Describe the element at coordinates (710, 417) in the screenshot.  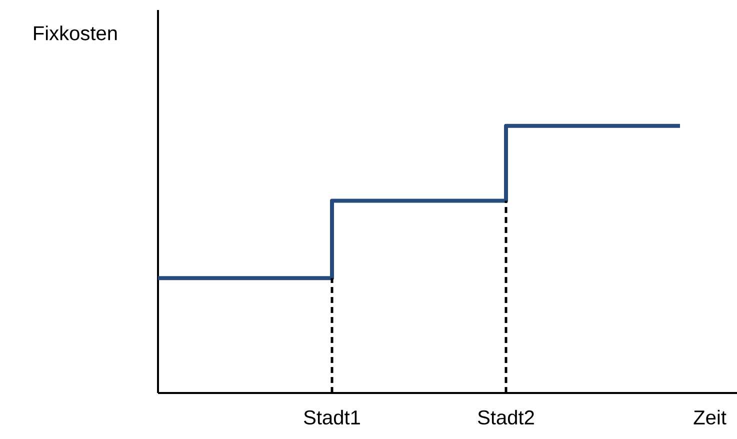
I see `x-axis-title: Zeit` at that location.